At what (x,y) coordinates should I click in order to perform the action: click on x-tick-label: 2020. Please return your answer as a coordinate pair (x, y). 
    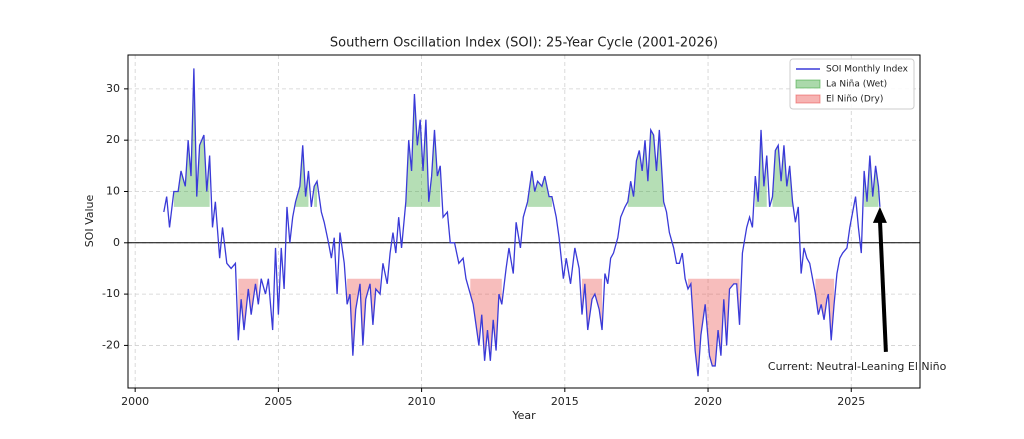
    Looking at the image, I should click on (708, 401).